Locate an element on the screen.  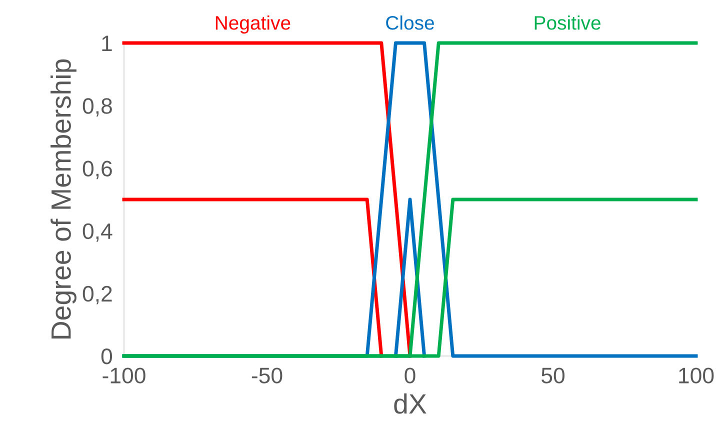
y-tick-label: 1 is located at coordinates (107, 44).